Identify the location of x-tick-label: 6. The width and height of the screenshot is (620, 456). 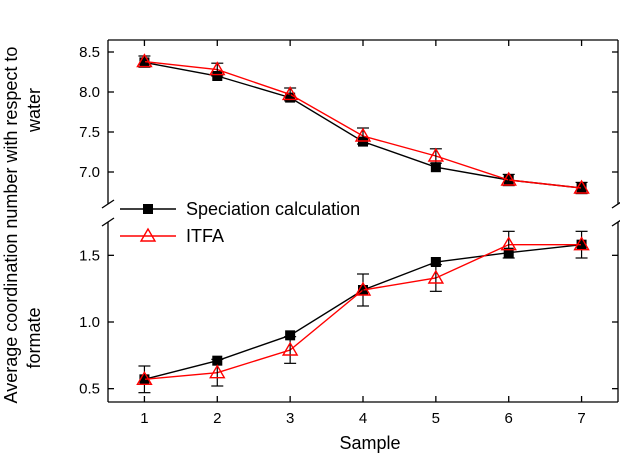
(509, 418).